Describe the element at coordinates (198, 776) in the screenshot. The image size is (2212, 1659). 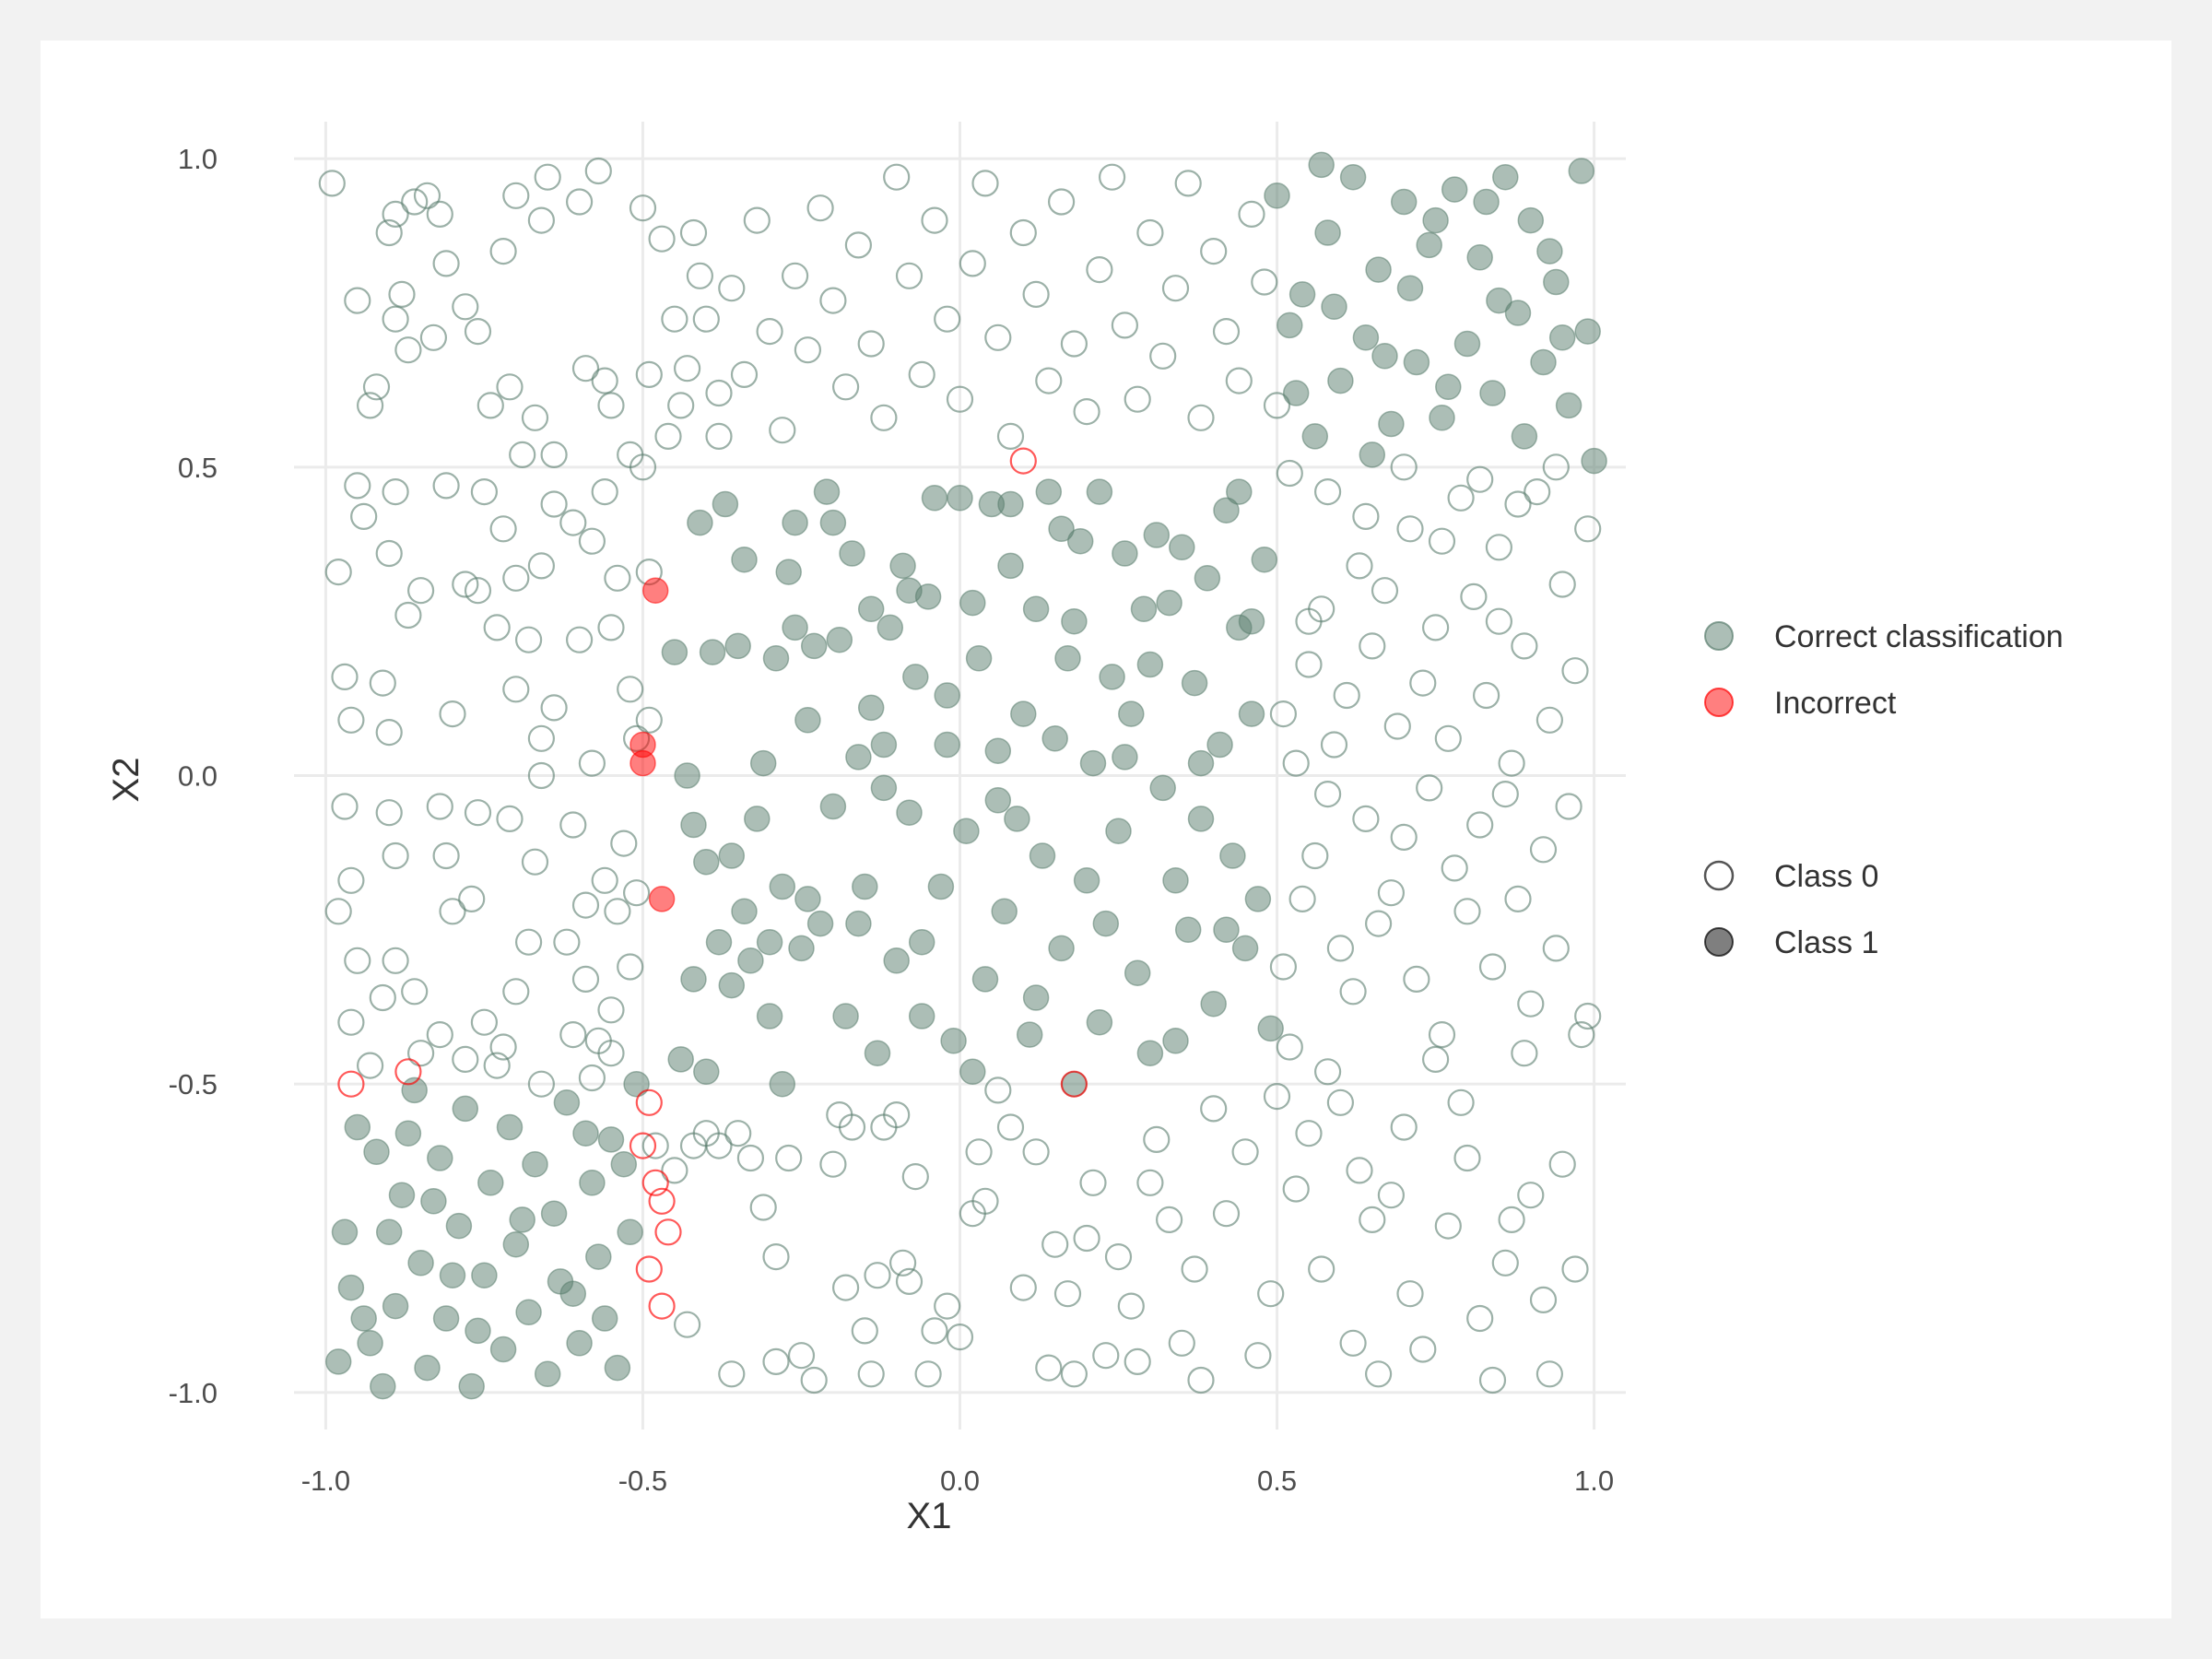
I see `y-tick-label: 0.0` at that location.